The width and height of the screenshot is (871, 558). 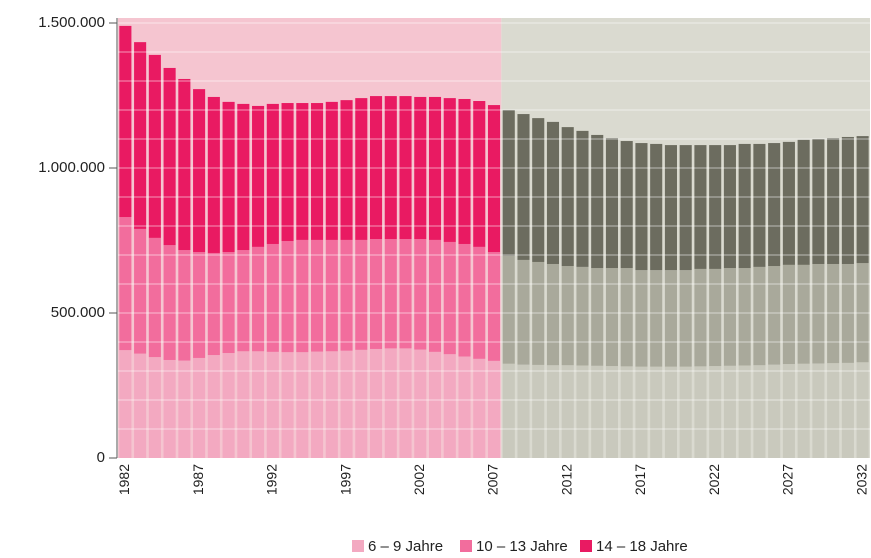 I want to click on legend-swatch, so click(x=586, y=546).